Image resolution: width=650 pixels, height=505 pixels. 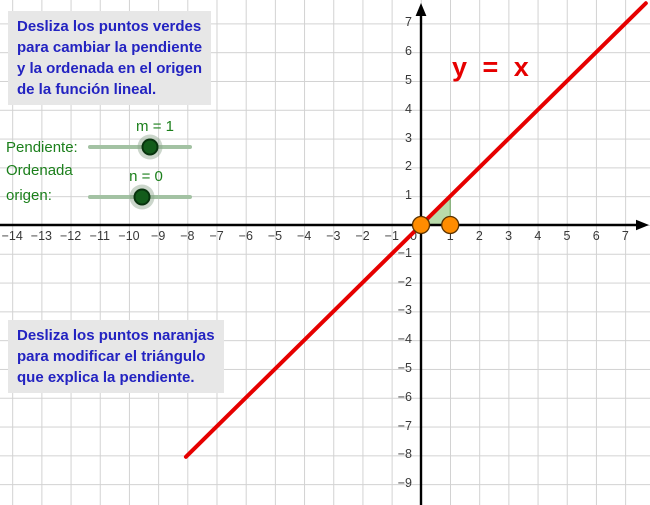 What do you see at coordinates (404, 425) in the screenshot?
I see `y-tick-label: −7` at bounding box center [404, 425].